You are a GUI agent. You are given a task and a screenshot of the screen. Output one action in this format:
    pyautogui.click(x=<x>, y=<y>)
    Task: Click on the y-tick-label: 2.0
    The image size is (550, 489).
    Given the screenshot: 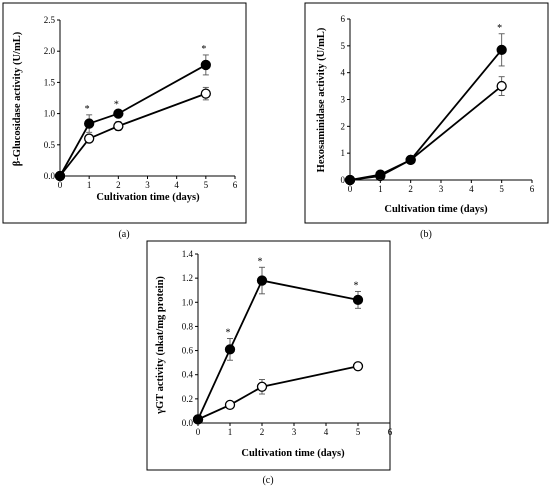 What is the action you would take?
    pyautogui.click(x=50, y=51)
    